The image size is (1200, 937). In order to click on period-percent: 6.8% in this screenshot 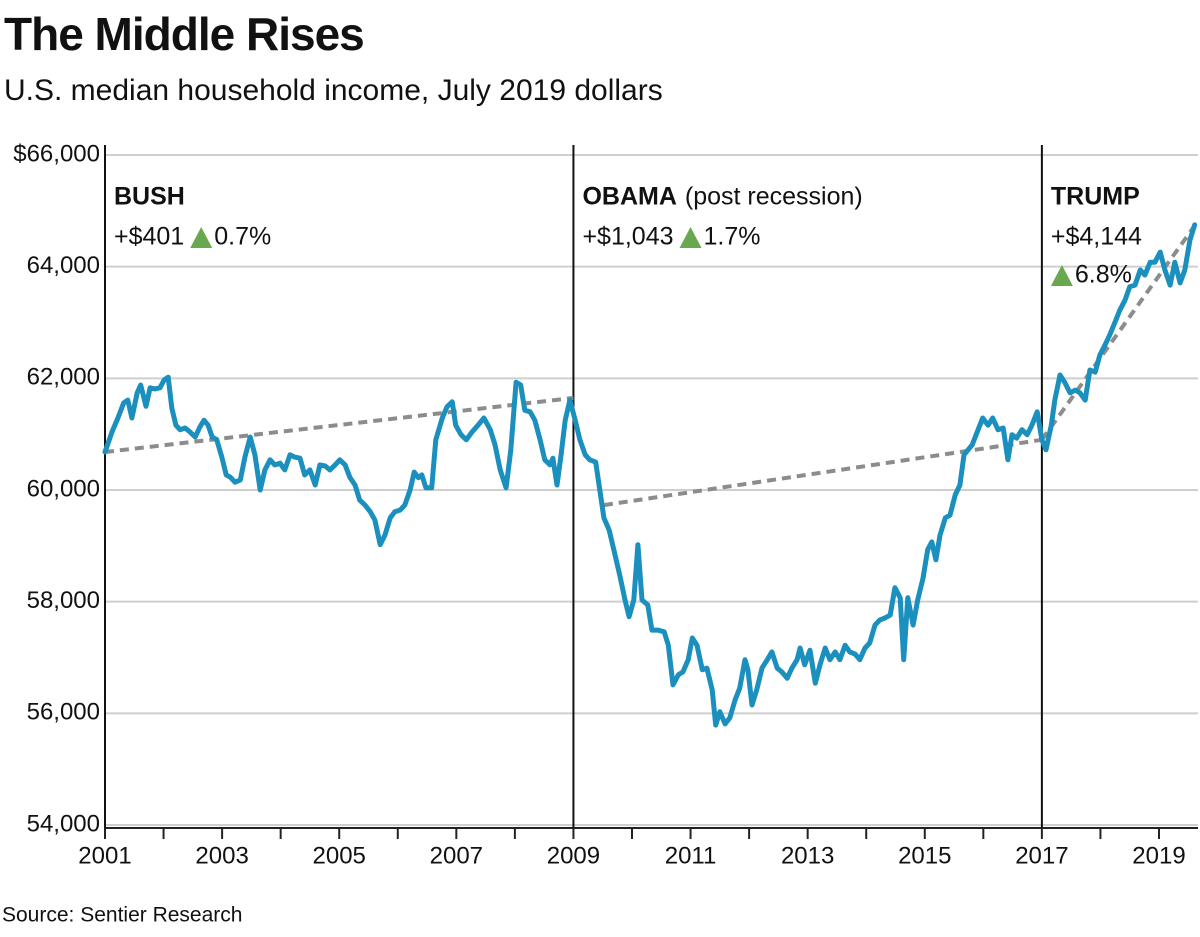, I will do `click(1103, 275)`.